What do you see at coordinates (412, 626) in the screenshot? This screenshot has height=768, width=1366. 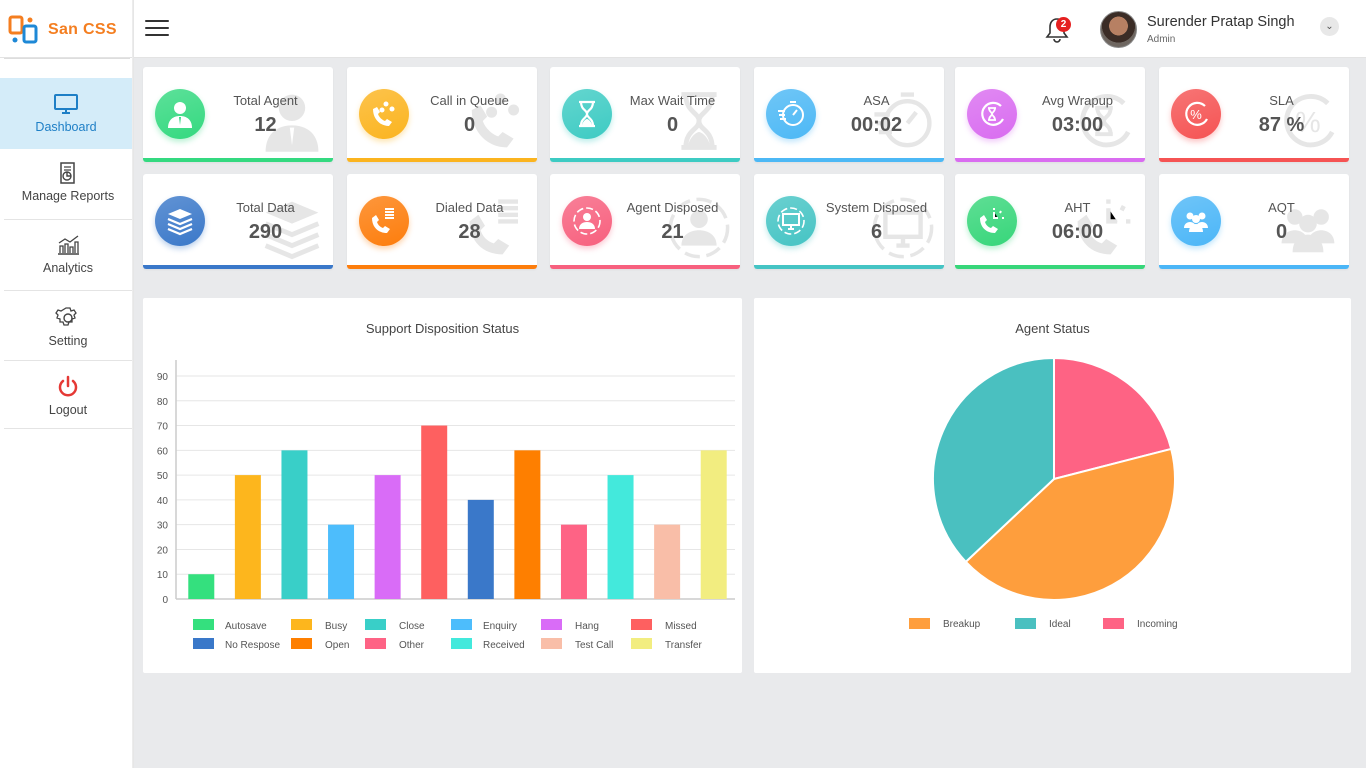 I see `legend-label: Close` at bounding box center [412, 626].